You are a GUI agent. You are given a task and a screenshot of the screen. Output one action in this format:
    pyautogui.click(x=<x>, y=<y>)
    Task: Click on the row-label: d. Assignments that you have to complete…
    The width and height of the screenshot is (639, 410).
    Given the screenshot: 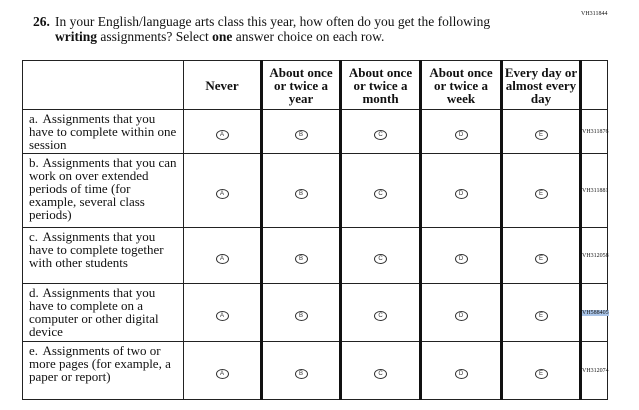 What is the action you would take?
    pyautogui.click(x=103, y=312)
    